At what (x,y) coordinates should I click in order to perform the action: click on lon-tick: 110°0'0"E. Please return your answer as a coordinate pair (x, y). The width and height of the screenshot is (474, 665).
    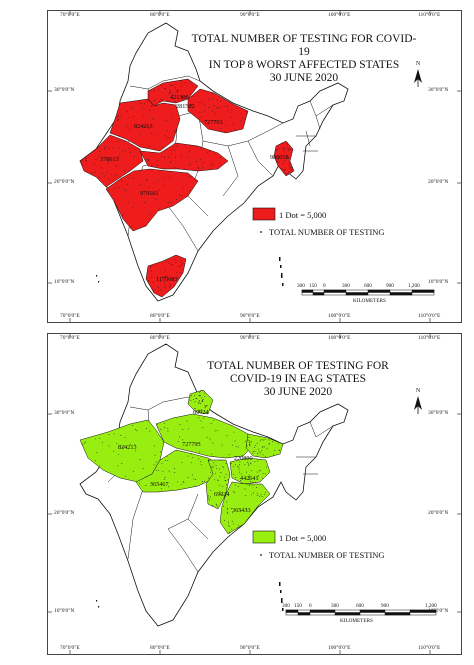
    Looking at the image, I should click on (429, 338).